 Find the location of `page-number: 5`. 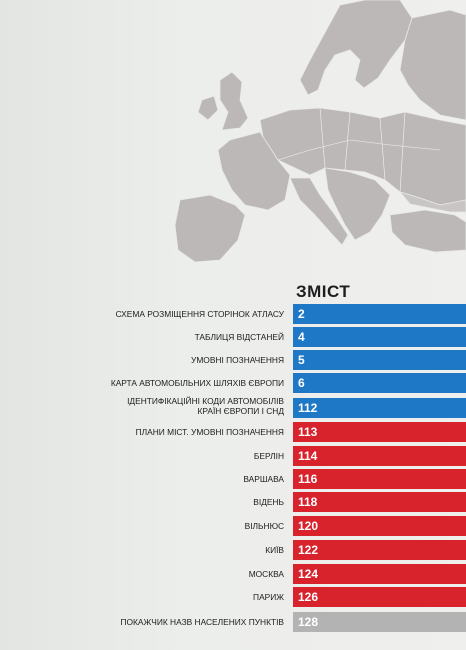

page-number: 5 is located at coordinates (301, 360).